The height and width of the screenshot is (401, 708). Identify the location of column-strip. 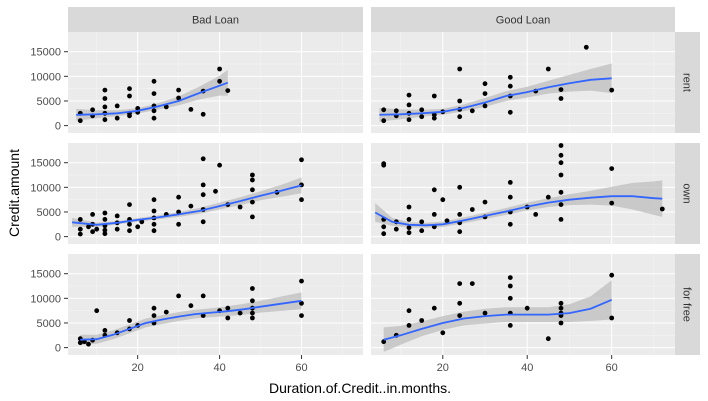
(215, 19).